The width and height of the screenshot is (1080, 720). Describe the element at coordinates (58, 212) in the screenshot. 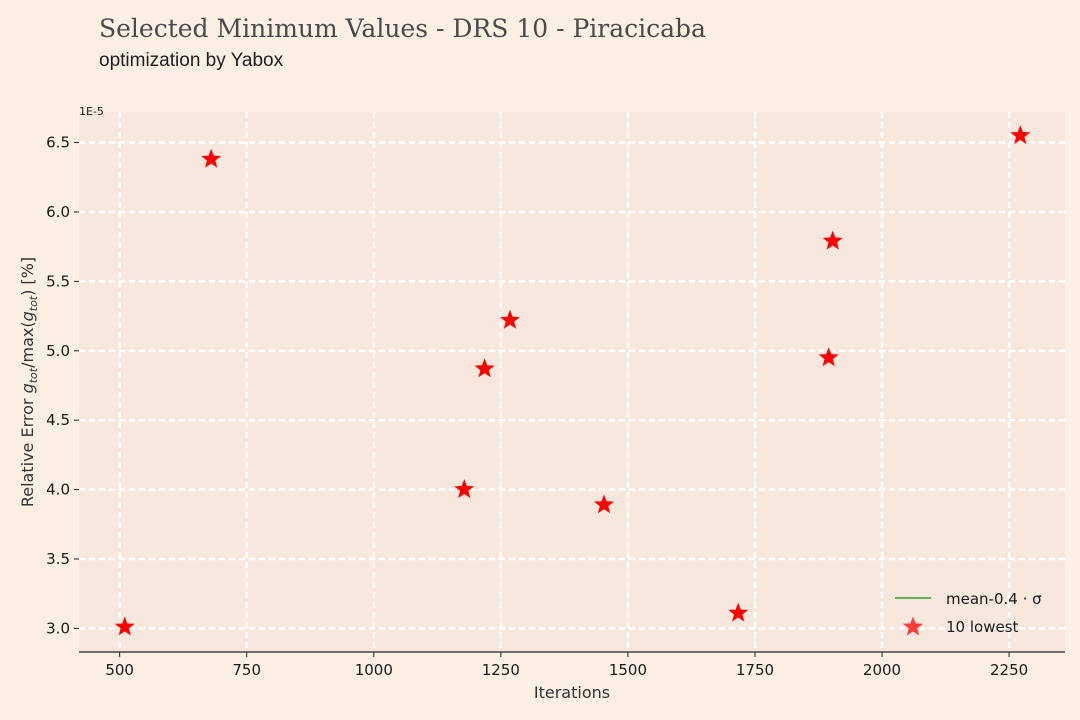

I see `y-tick-label: 6.0` at that location.